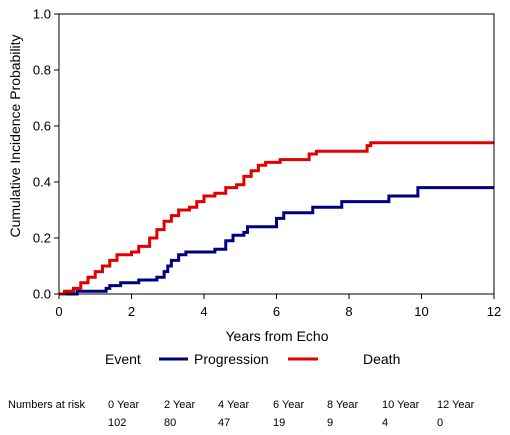 The image size is (510, 435). I want to click on risk-value: 19, so click(279, 423).